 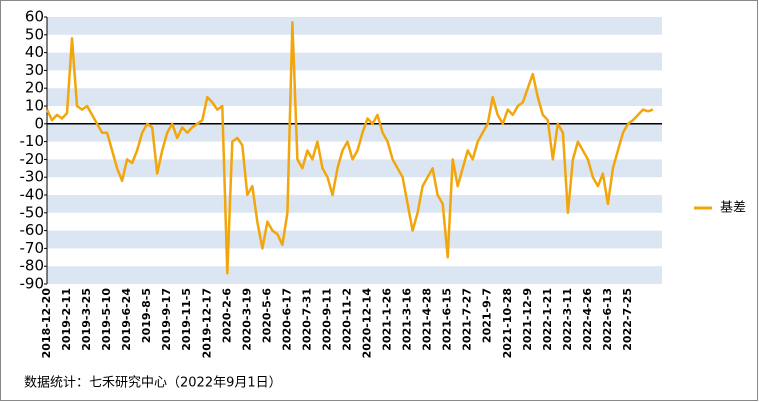 I want to click on x-tick-label: 2022-7-25, so click(x=627, y=319).